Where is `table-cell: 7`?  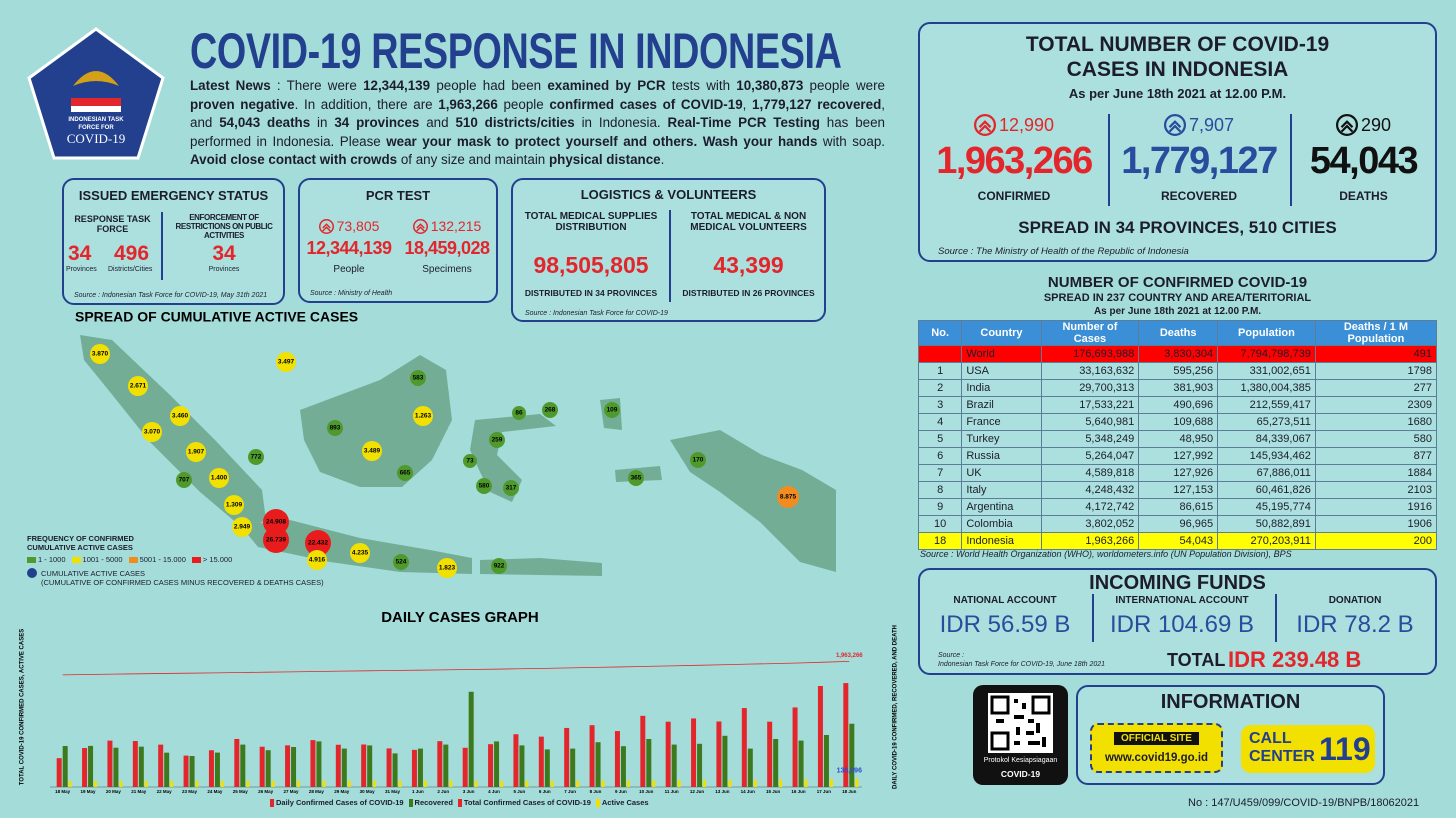
table-cell: 7 is located at coordinates (940, 473).